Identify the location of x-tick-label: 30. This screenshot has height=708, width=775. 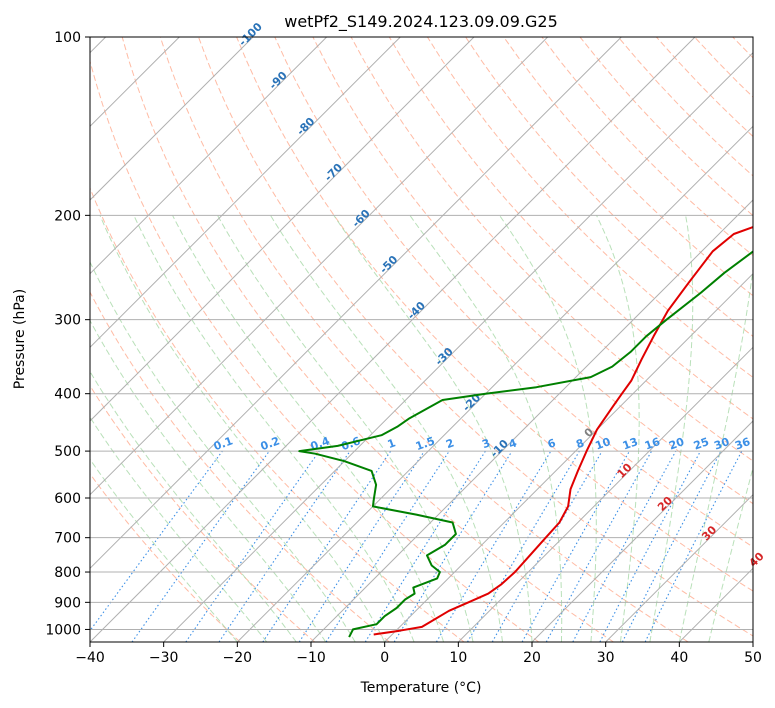
(606, 658).